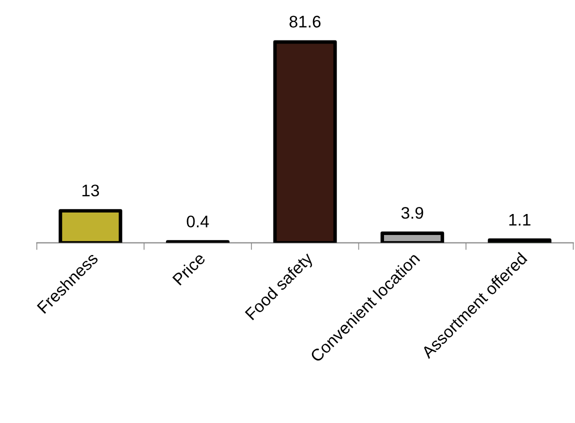 The image size is (575, 423). I want to click on data-label: 1.1, so click(519, 220).